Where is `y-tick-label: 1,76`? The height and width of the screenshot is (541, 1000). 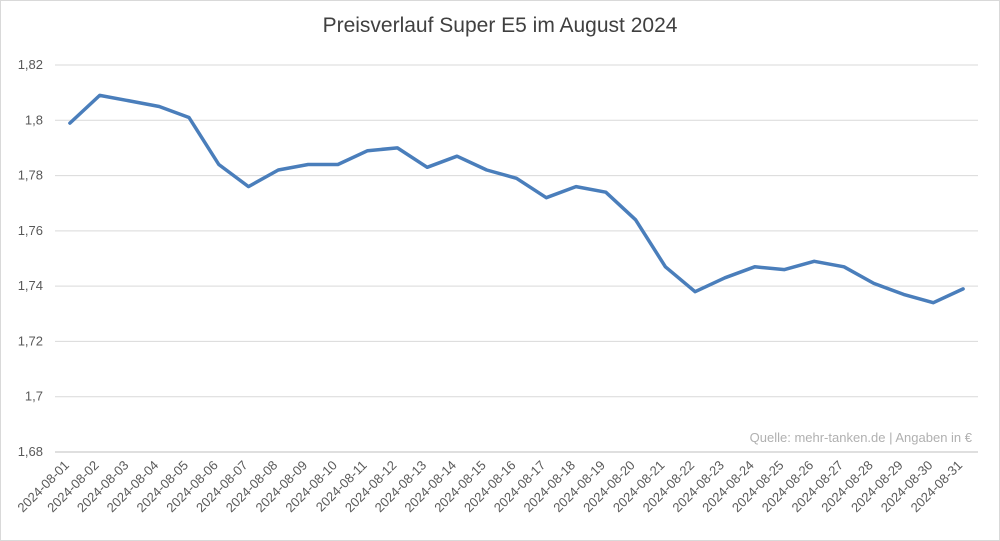 y-tick-label: 1,76 is located at coordinates (30, 230).